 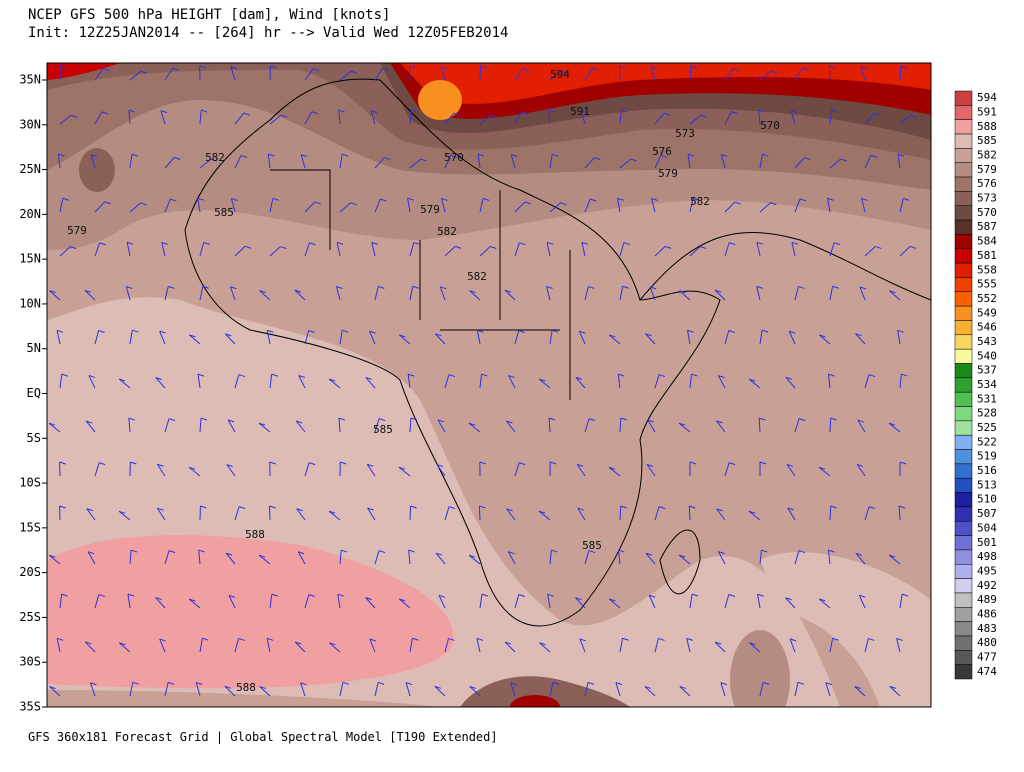 What do you see at coordinates (987, 642) in the screenshot?
I see `colorbar-label: 480` at bounding box center [987, 642].